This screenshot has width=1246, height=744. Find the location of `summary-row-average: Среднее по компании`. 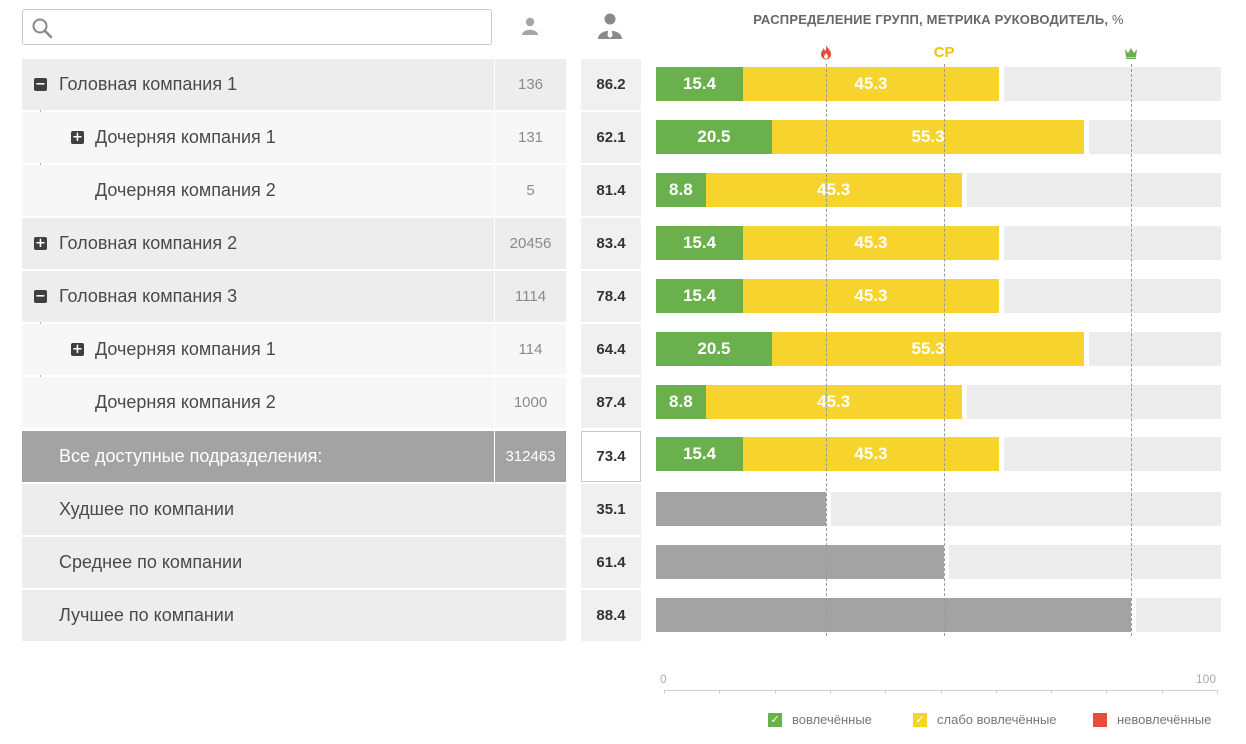

summary-row-average: Среднее по компании is located at coordinates (294, 562).